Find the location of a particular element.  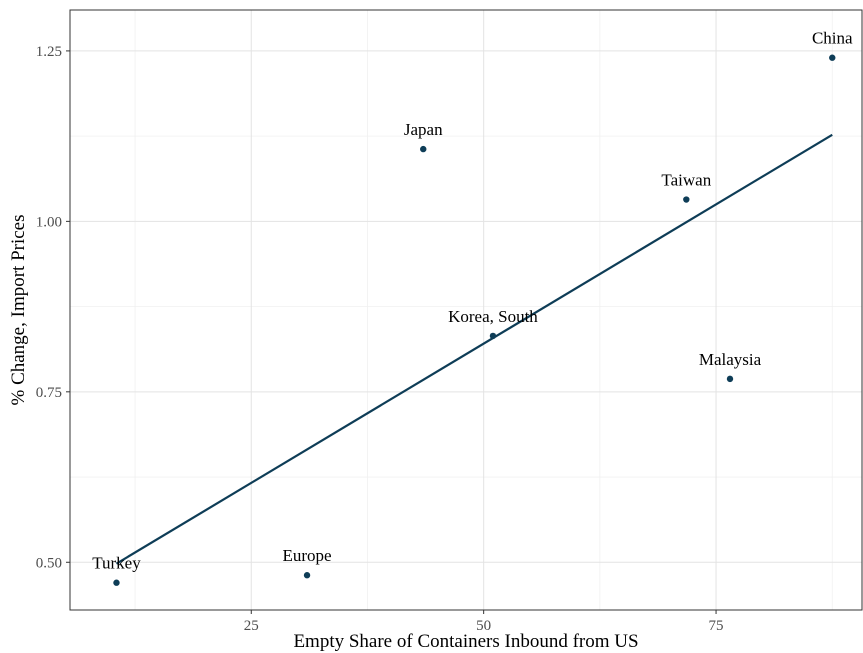

x-tick-label: 75 is located at coordinates (716, 626).